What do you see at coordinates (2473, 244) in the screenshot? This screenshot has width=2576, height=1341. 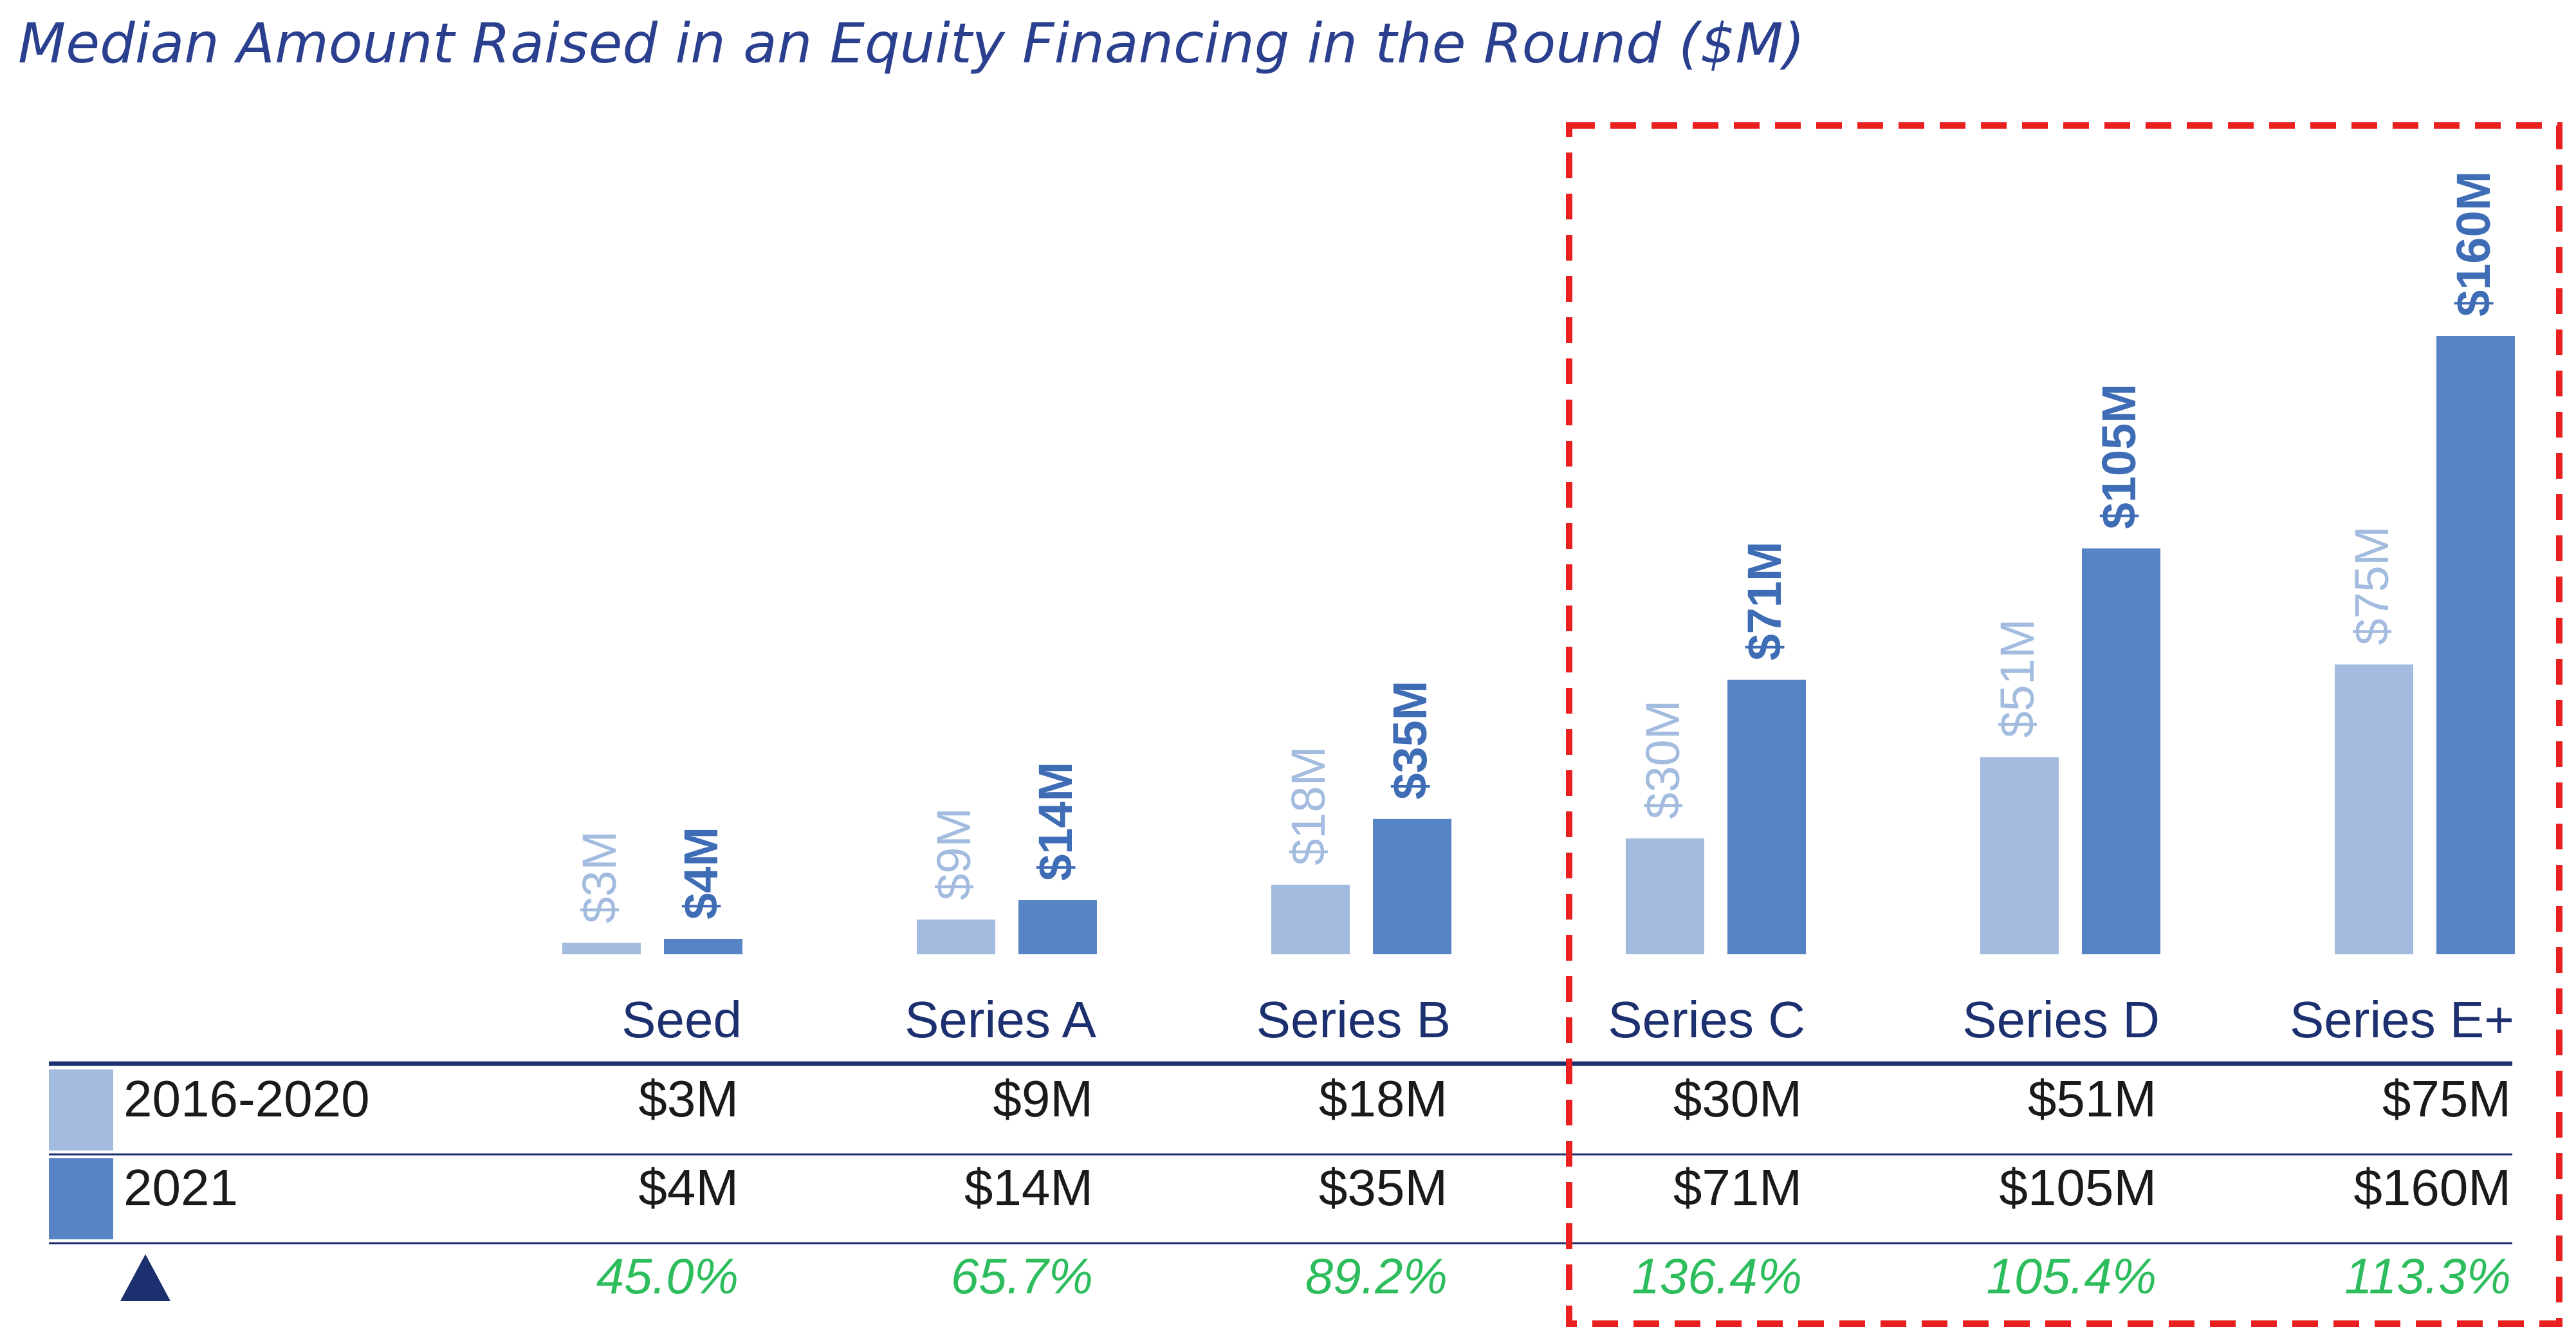 I see `value-label: $160M` at bounding box center [2473, 244].